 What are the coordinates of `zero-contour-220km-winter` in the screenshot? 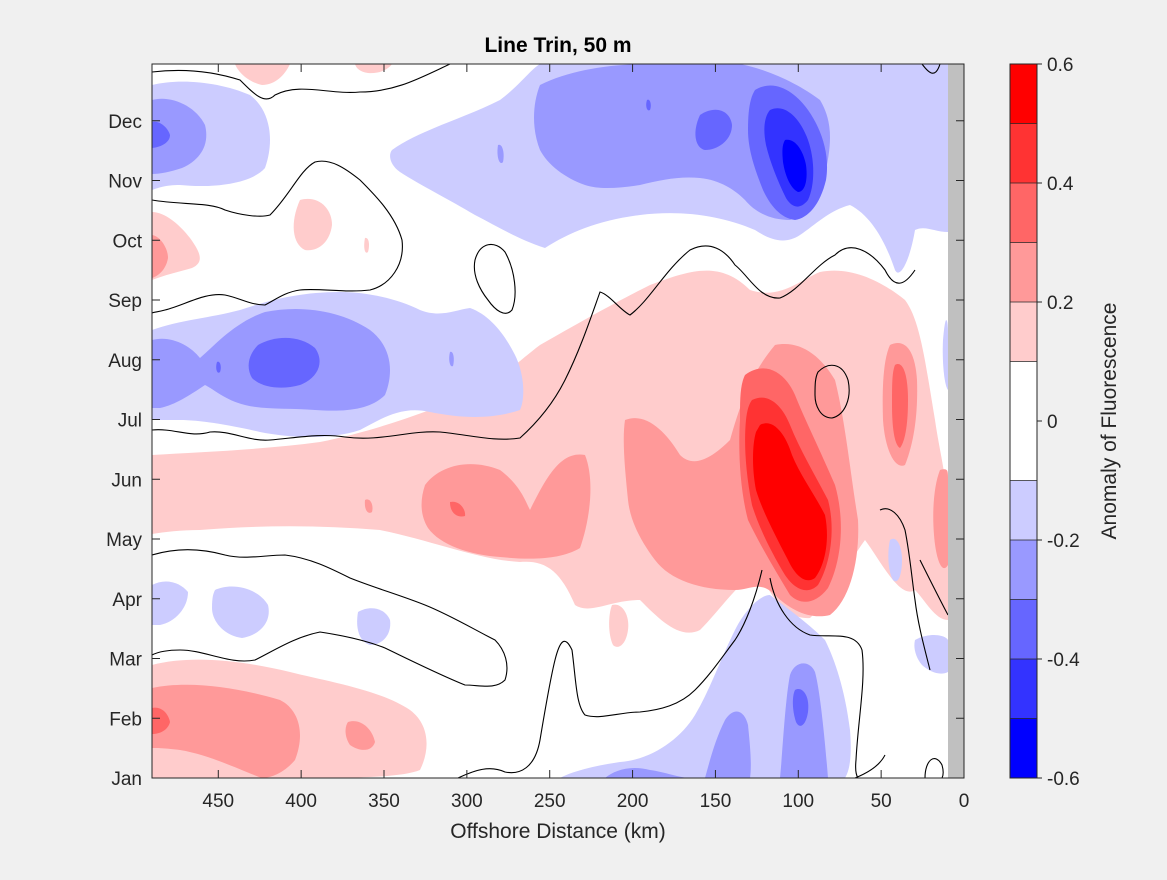 It's located at (610, 673).